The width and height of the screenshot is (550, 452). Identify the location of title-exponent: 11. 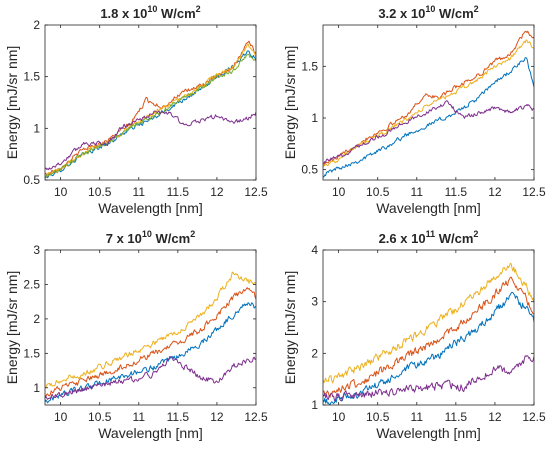
(431, 234).